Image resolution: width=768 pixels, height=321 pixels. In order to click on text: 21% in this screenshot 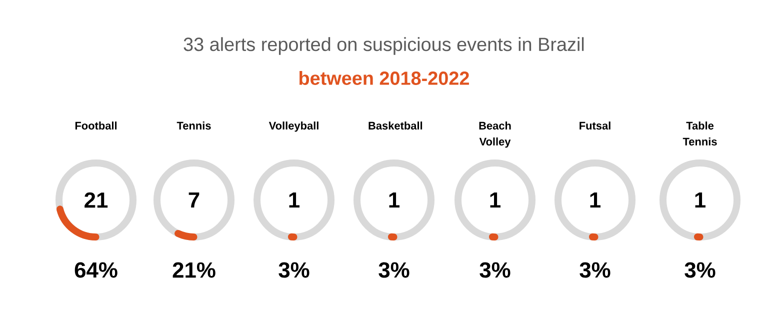, I will do `click(194, 270)`.